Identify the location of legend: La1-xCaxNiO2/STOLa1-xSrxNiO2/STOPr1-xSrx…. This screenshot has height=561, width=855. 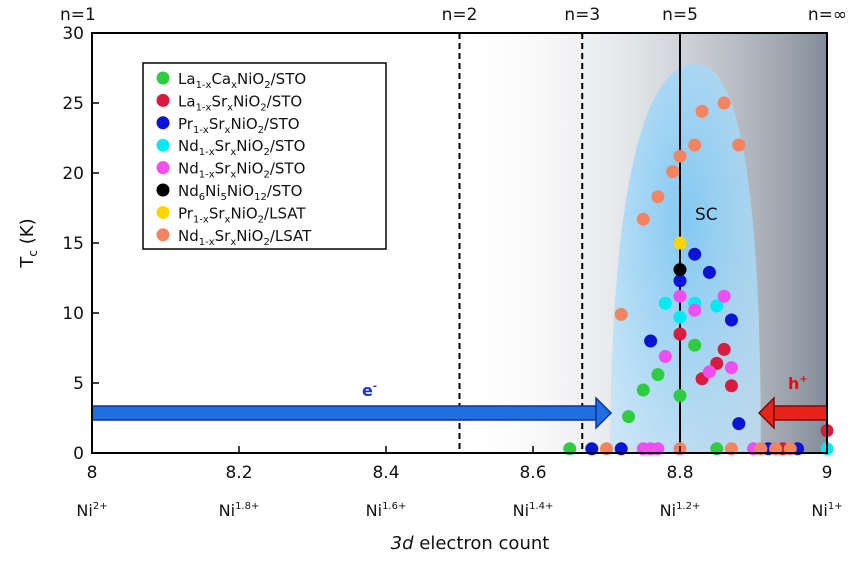
(264, 156).